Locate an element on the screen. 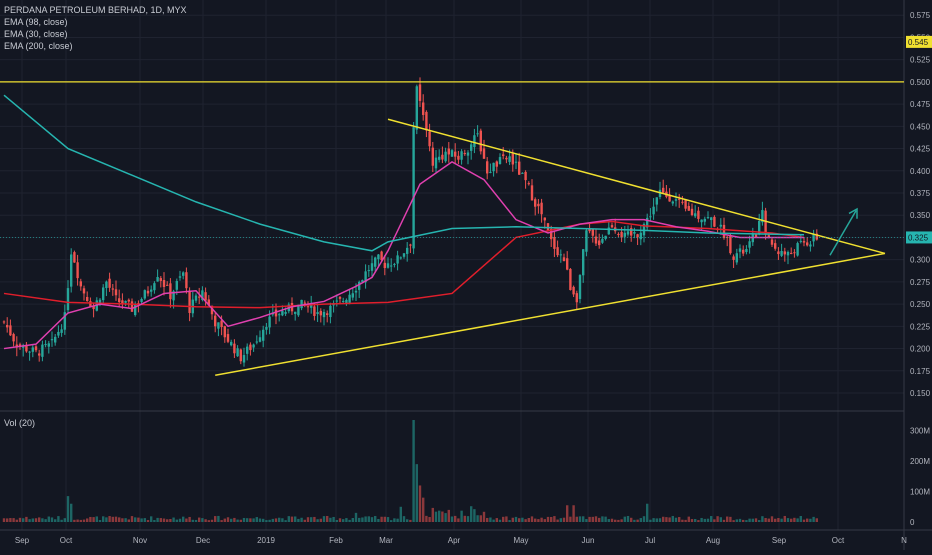  price-badge-last-bg is located at coordinates (919, 237).